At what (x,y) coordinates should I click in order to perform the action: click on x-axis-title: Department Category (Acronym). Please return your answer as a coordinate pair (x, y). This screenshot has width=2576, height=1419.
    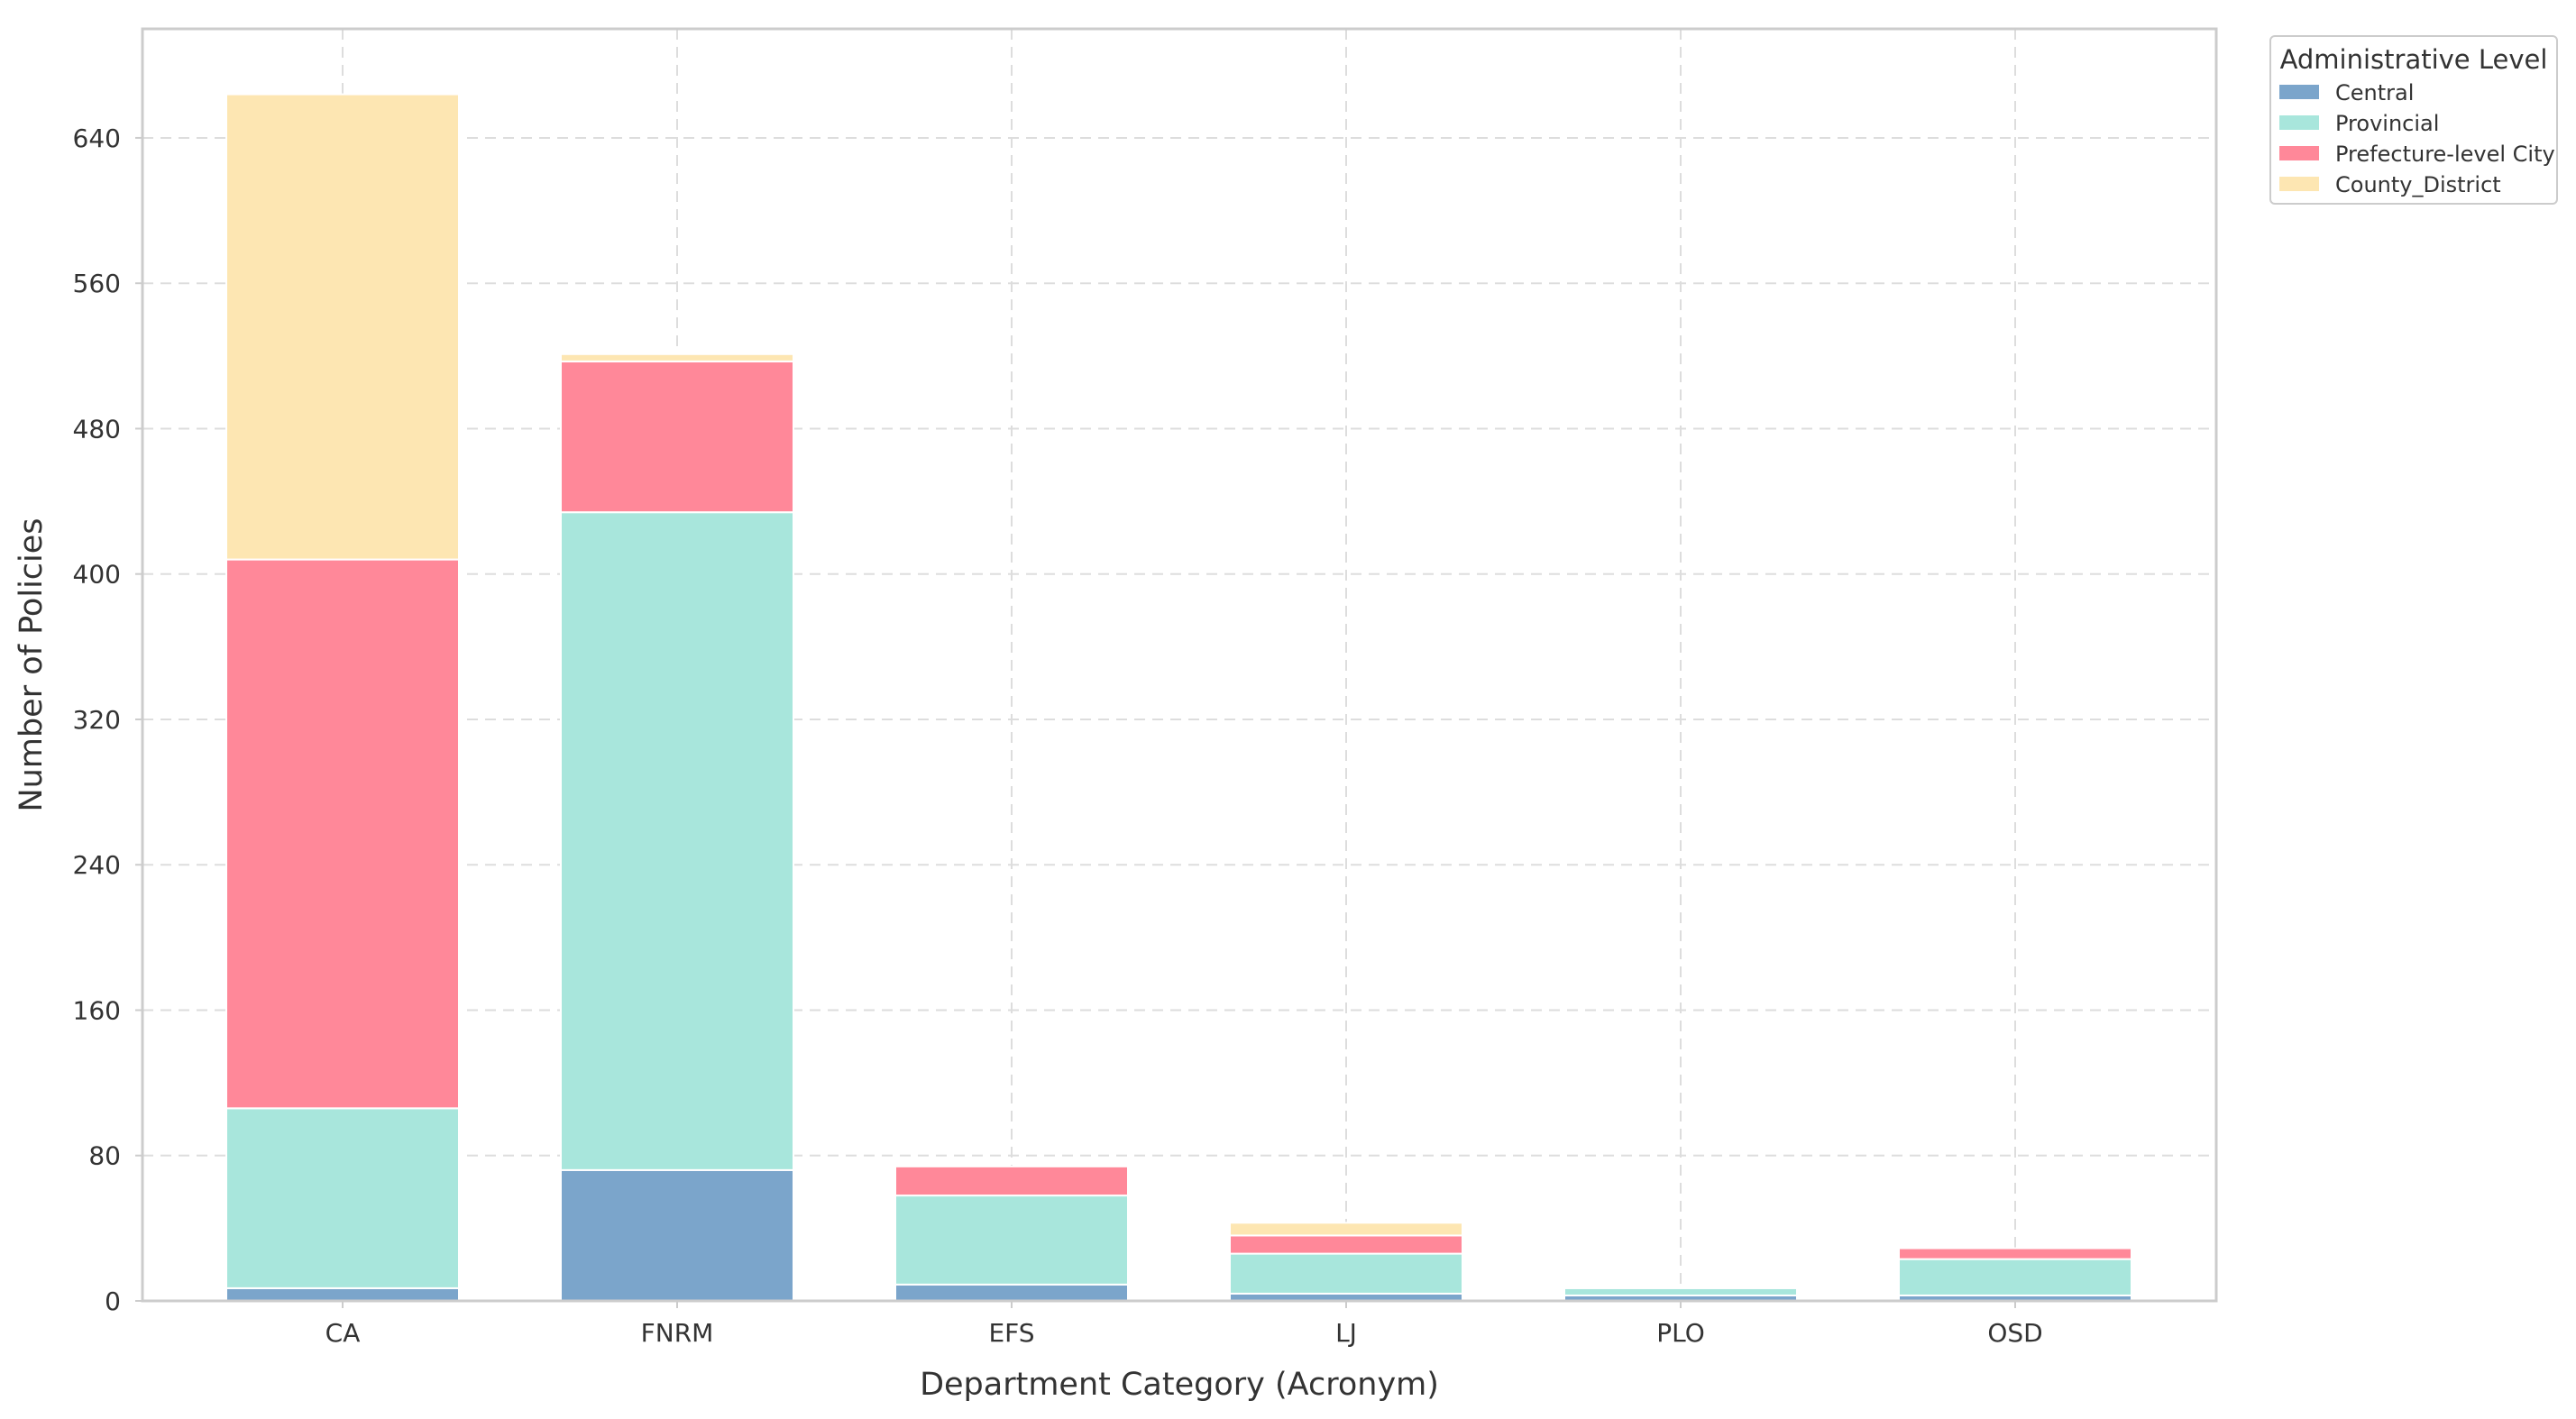
    Looking at the image, I should click on (1179, 1385).